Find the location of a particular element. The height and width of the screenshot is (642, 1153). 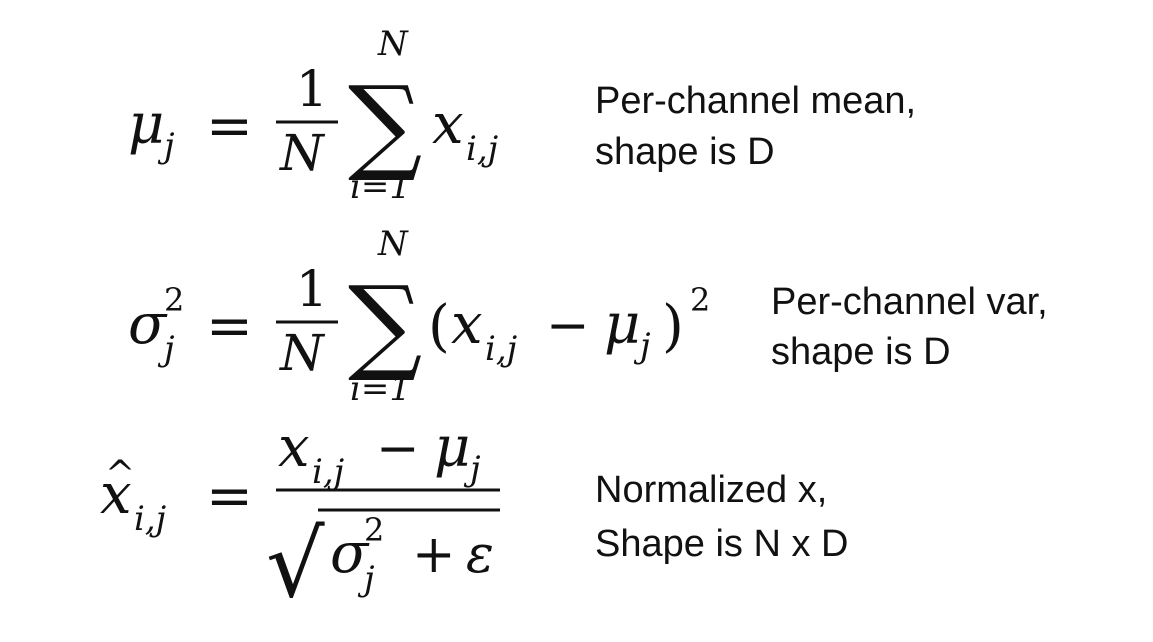

numerator-mu: μ is located at coordinates (452, 447).